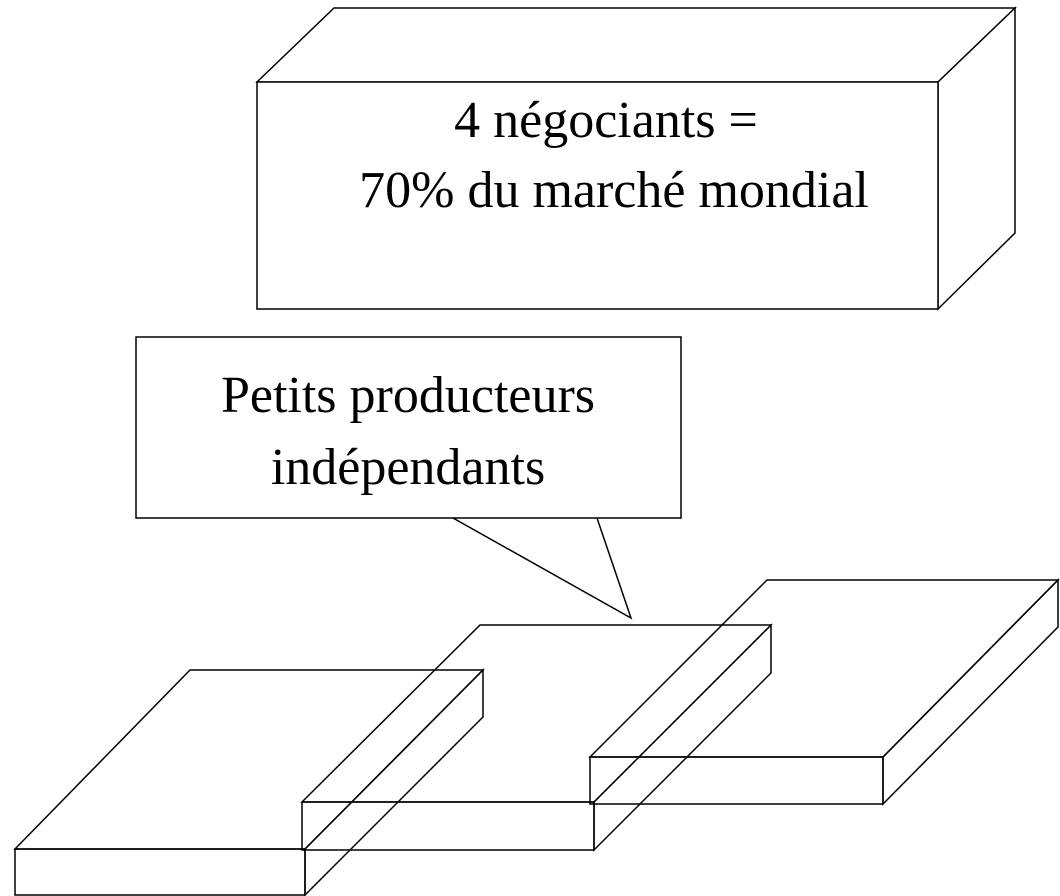  Describe the element at coordinates (408, 395) in the screenshot. I see `callout-text-line: Petits producteurs` at that location.